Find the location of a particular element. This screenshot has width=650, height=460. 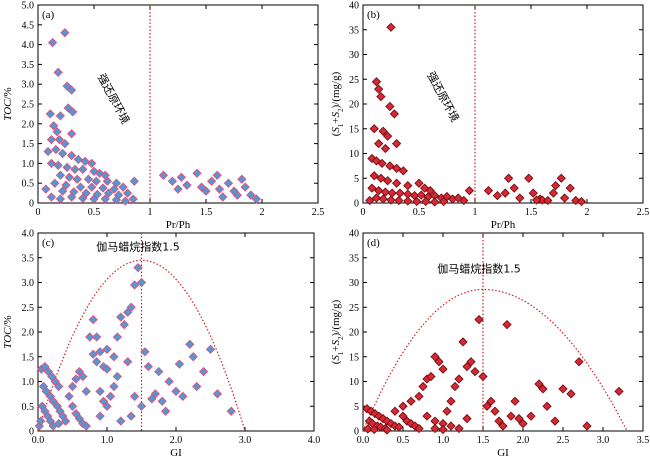

annotation-label: 强还原环境 is located at coordinates (443, 96).